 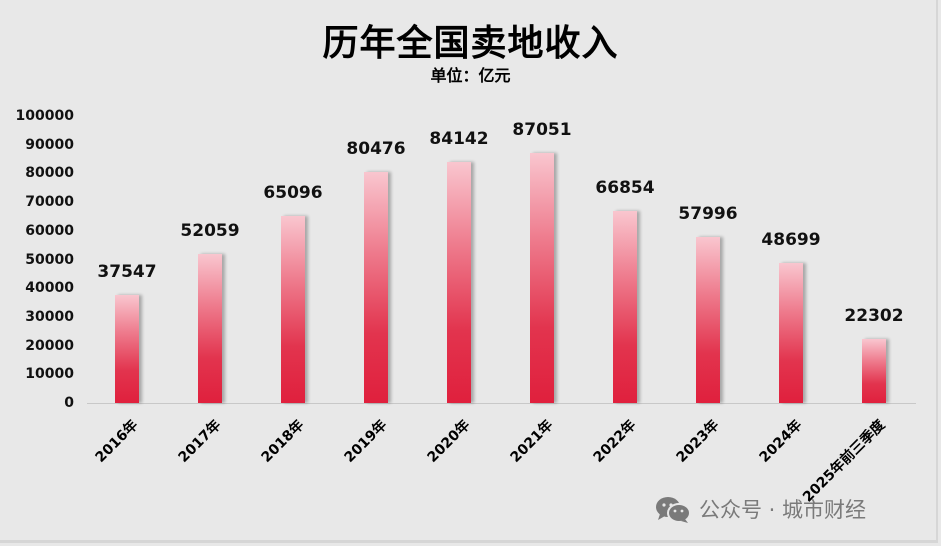 I want to click on y-tick-label: 80000, so click(x=49, y=173).